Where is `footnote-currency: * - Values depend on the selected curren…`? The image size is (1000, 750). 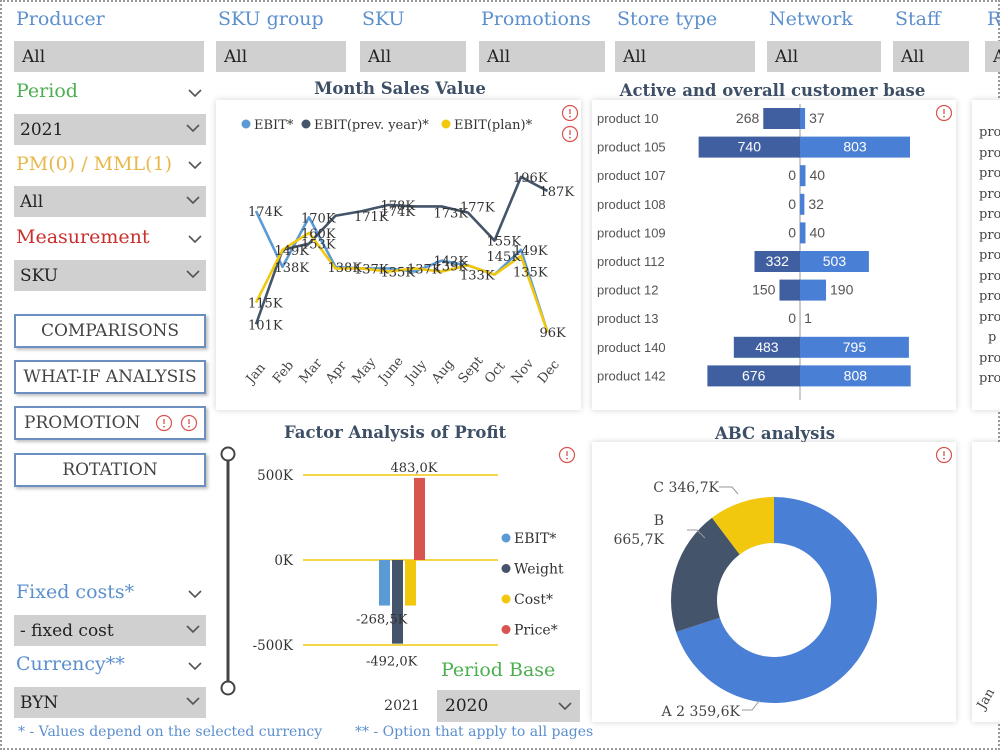
footnote-currency: * - Values depend on the selected curren… is located at coordinates (170, 732).